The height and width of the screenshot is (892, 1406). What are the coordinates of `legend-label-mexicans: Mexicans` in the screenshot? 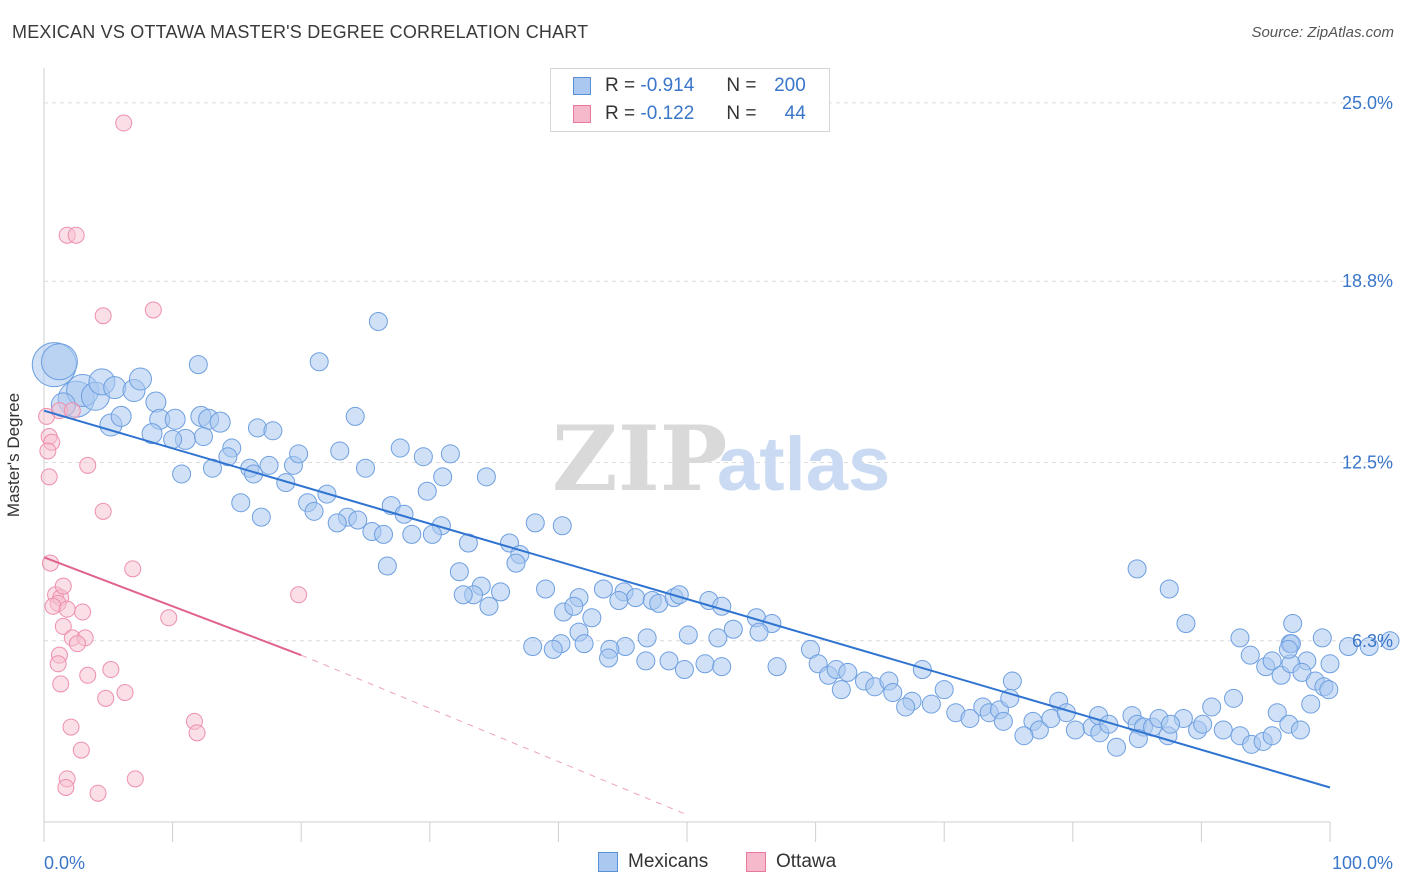 It's located at (668, 861).